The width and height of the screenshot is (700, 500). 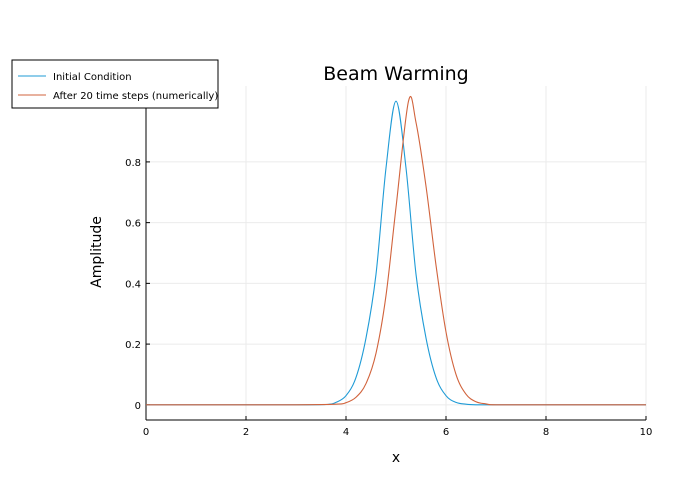 I want to click on y-axis-title: Amplitude, so click(x=97, y=252).